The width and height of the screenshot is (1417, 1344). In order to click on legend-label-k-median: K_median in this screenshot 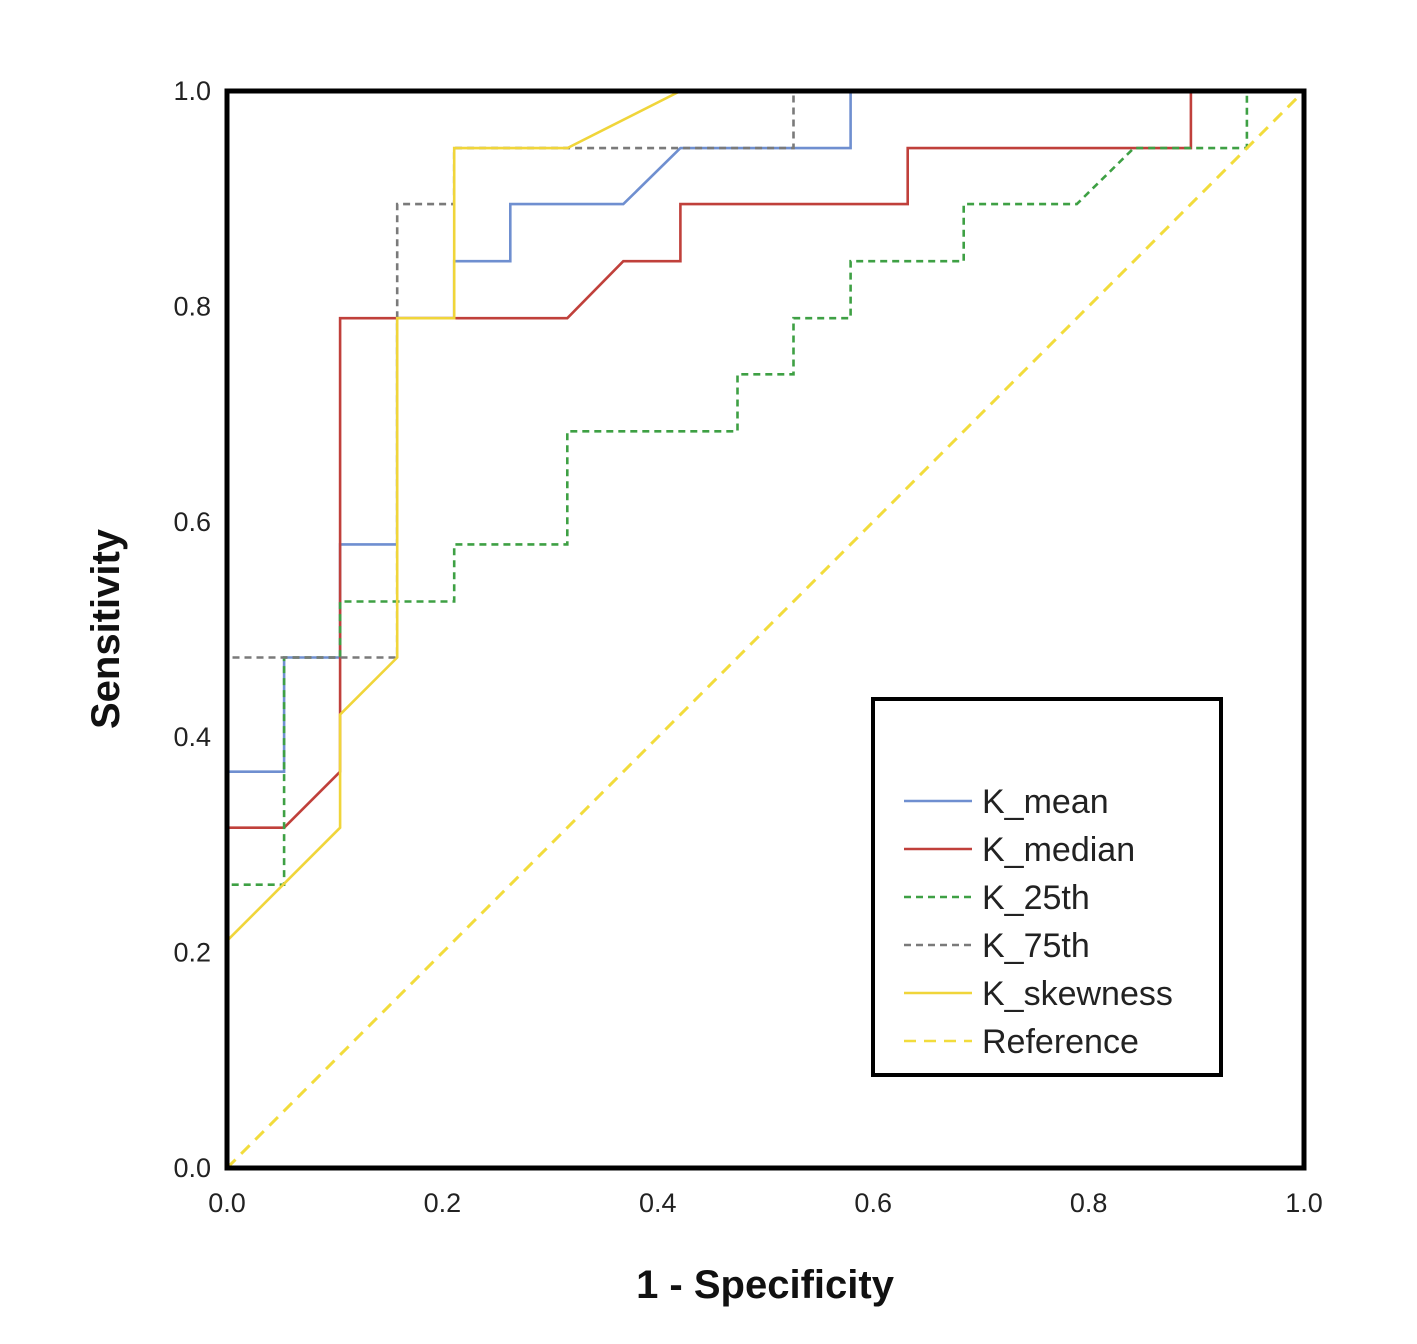, I will do `click(1058, 850)`.